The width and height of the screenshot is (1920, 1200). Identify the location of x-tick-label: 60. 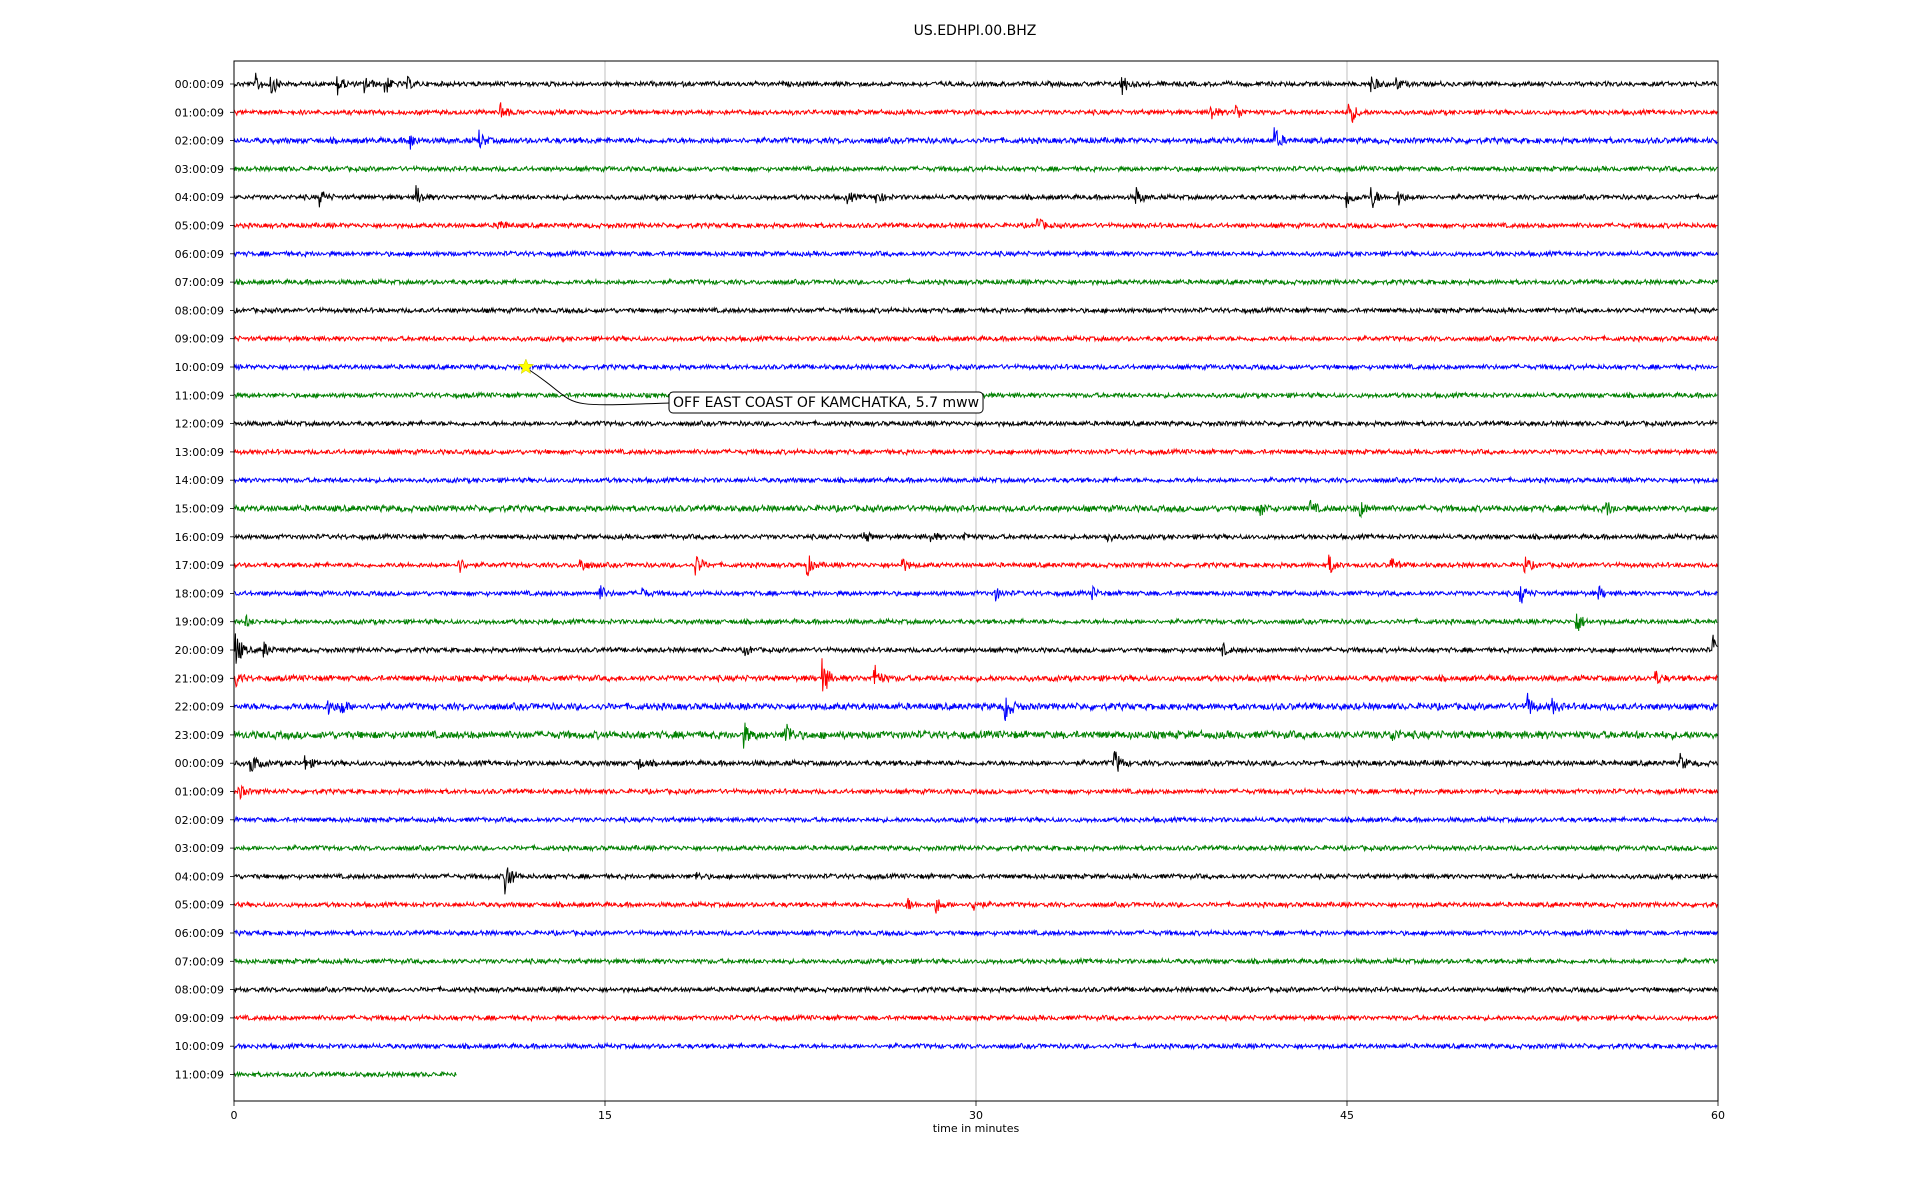
(1718, 1115).